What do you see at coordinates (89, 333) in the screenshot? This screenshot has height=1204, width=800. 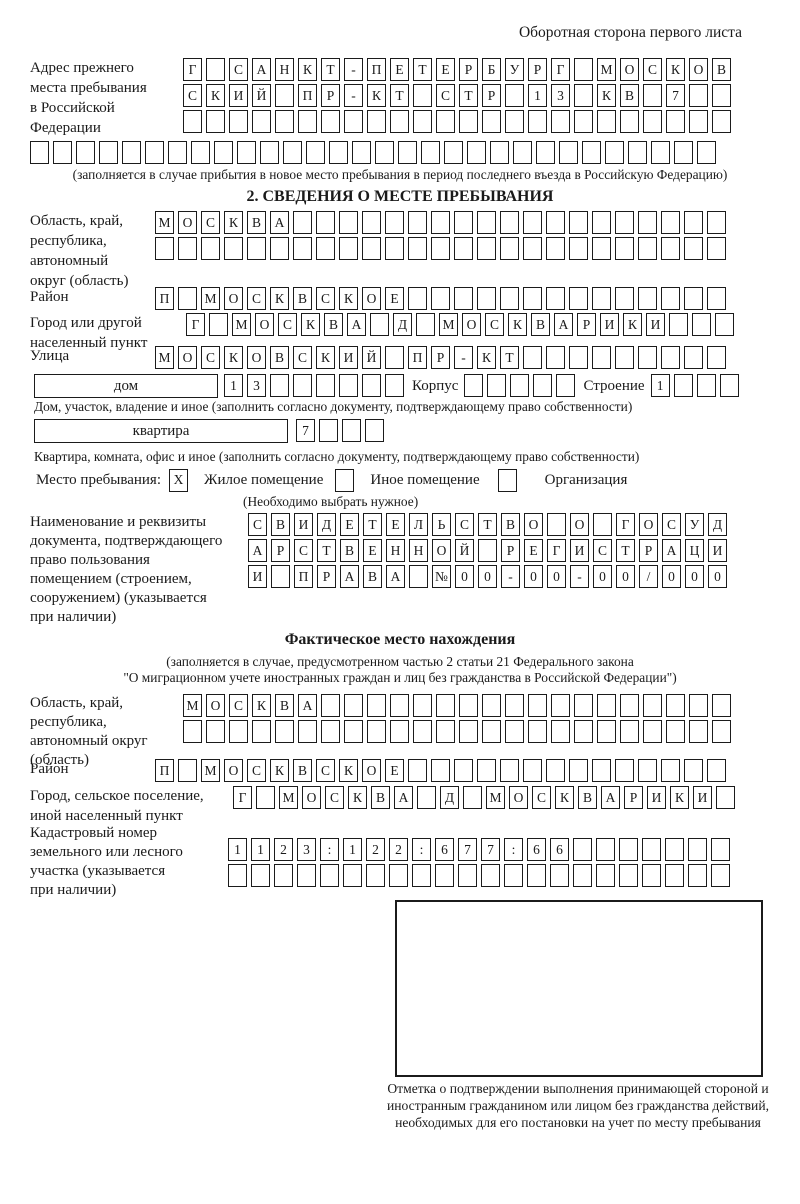 I see `gorod-label-s2: Город или другой населенный пункт` at bounding box center [89, 333].